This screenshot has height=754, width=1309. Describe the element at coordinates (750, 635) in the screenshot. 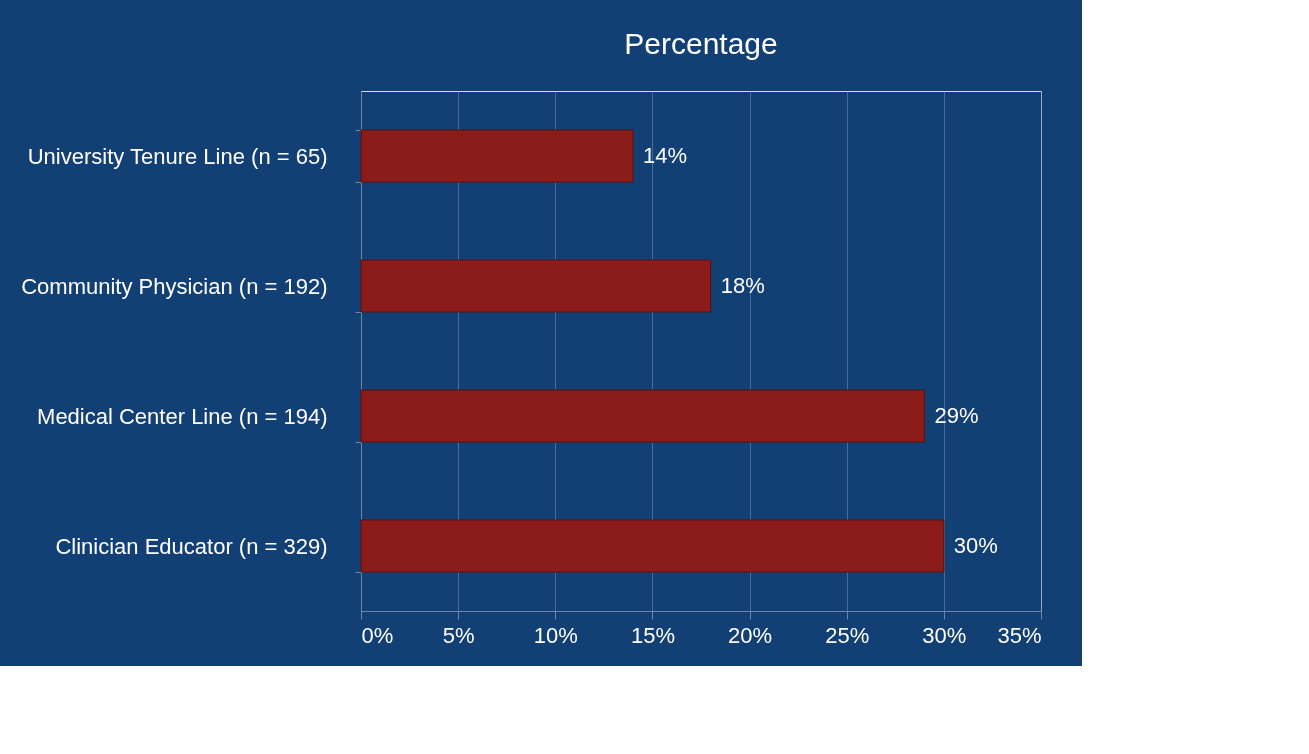

I see `x-tick-label: 20%` at that location.